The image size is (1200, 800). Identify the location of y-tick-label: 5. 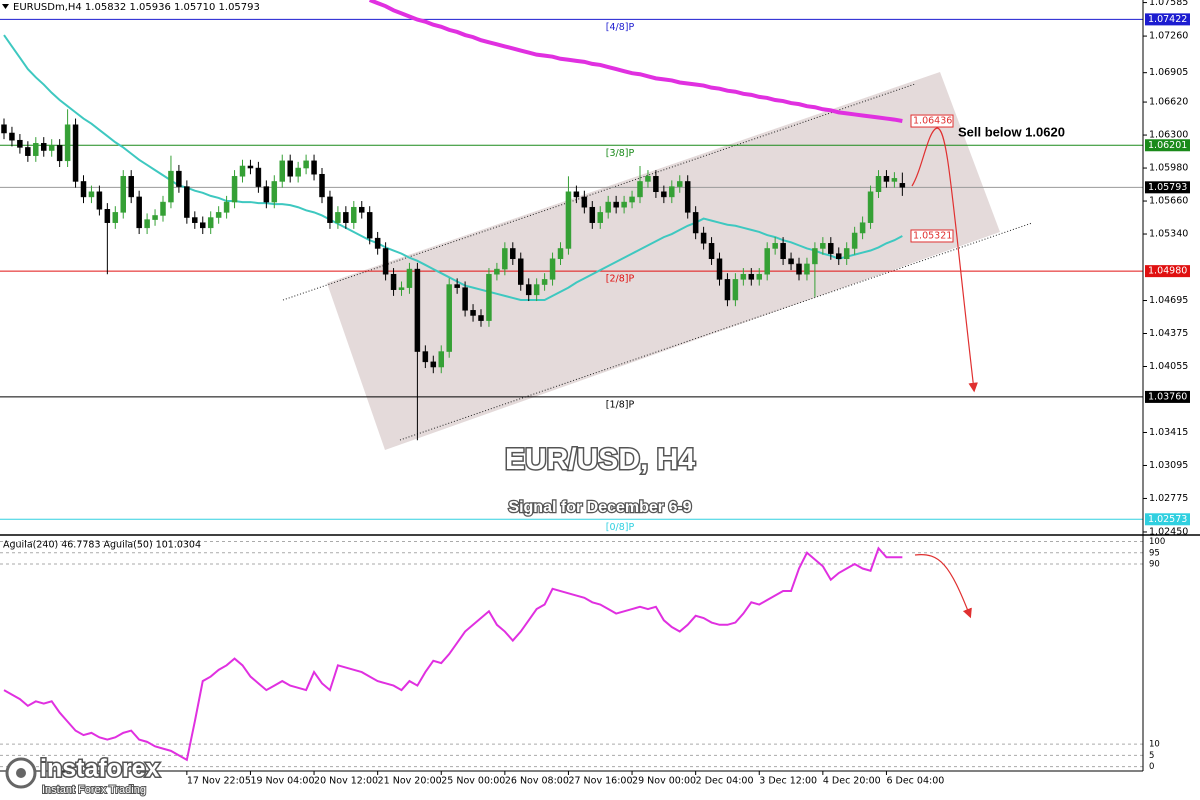
(1151, 756).